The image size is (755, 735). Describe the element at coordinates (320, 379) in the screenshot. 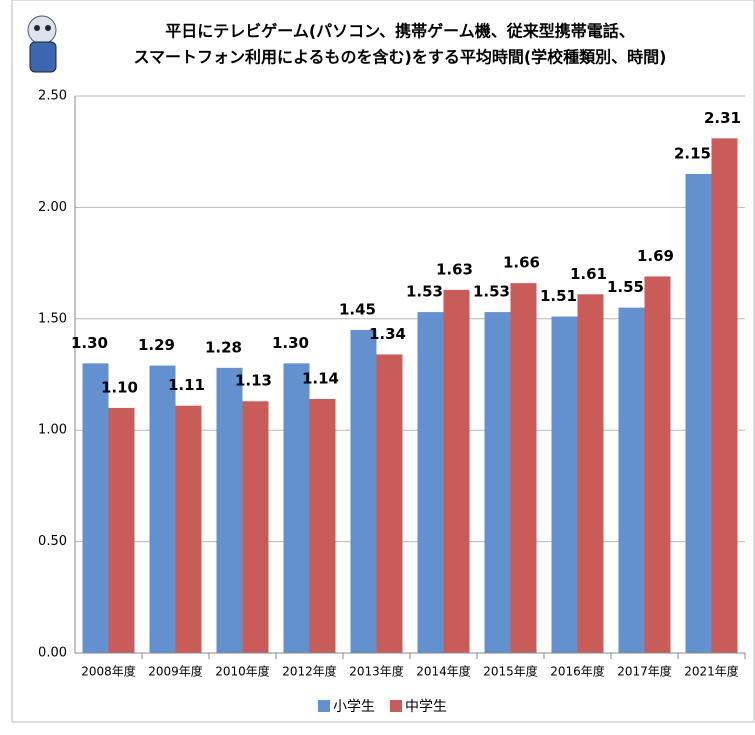

I see `value-label: 1.14` at that location.